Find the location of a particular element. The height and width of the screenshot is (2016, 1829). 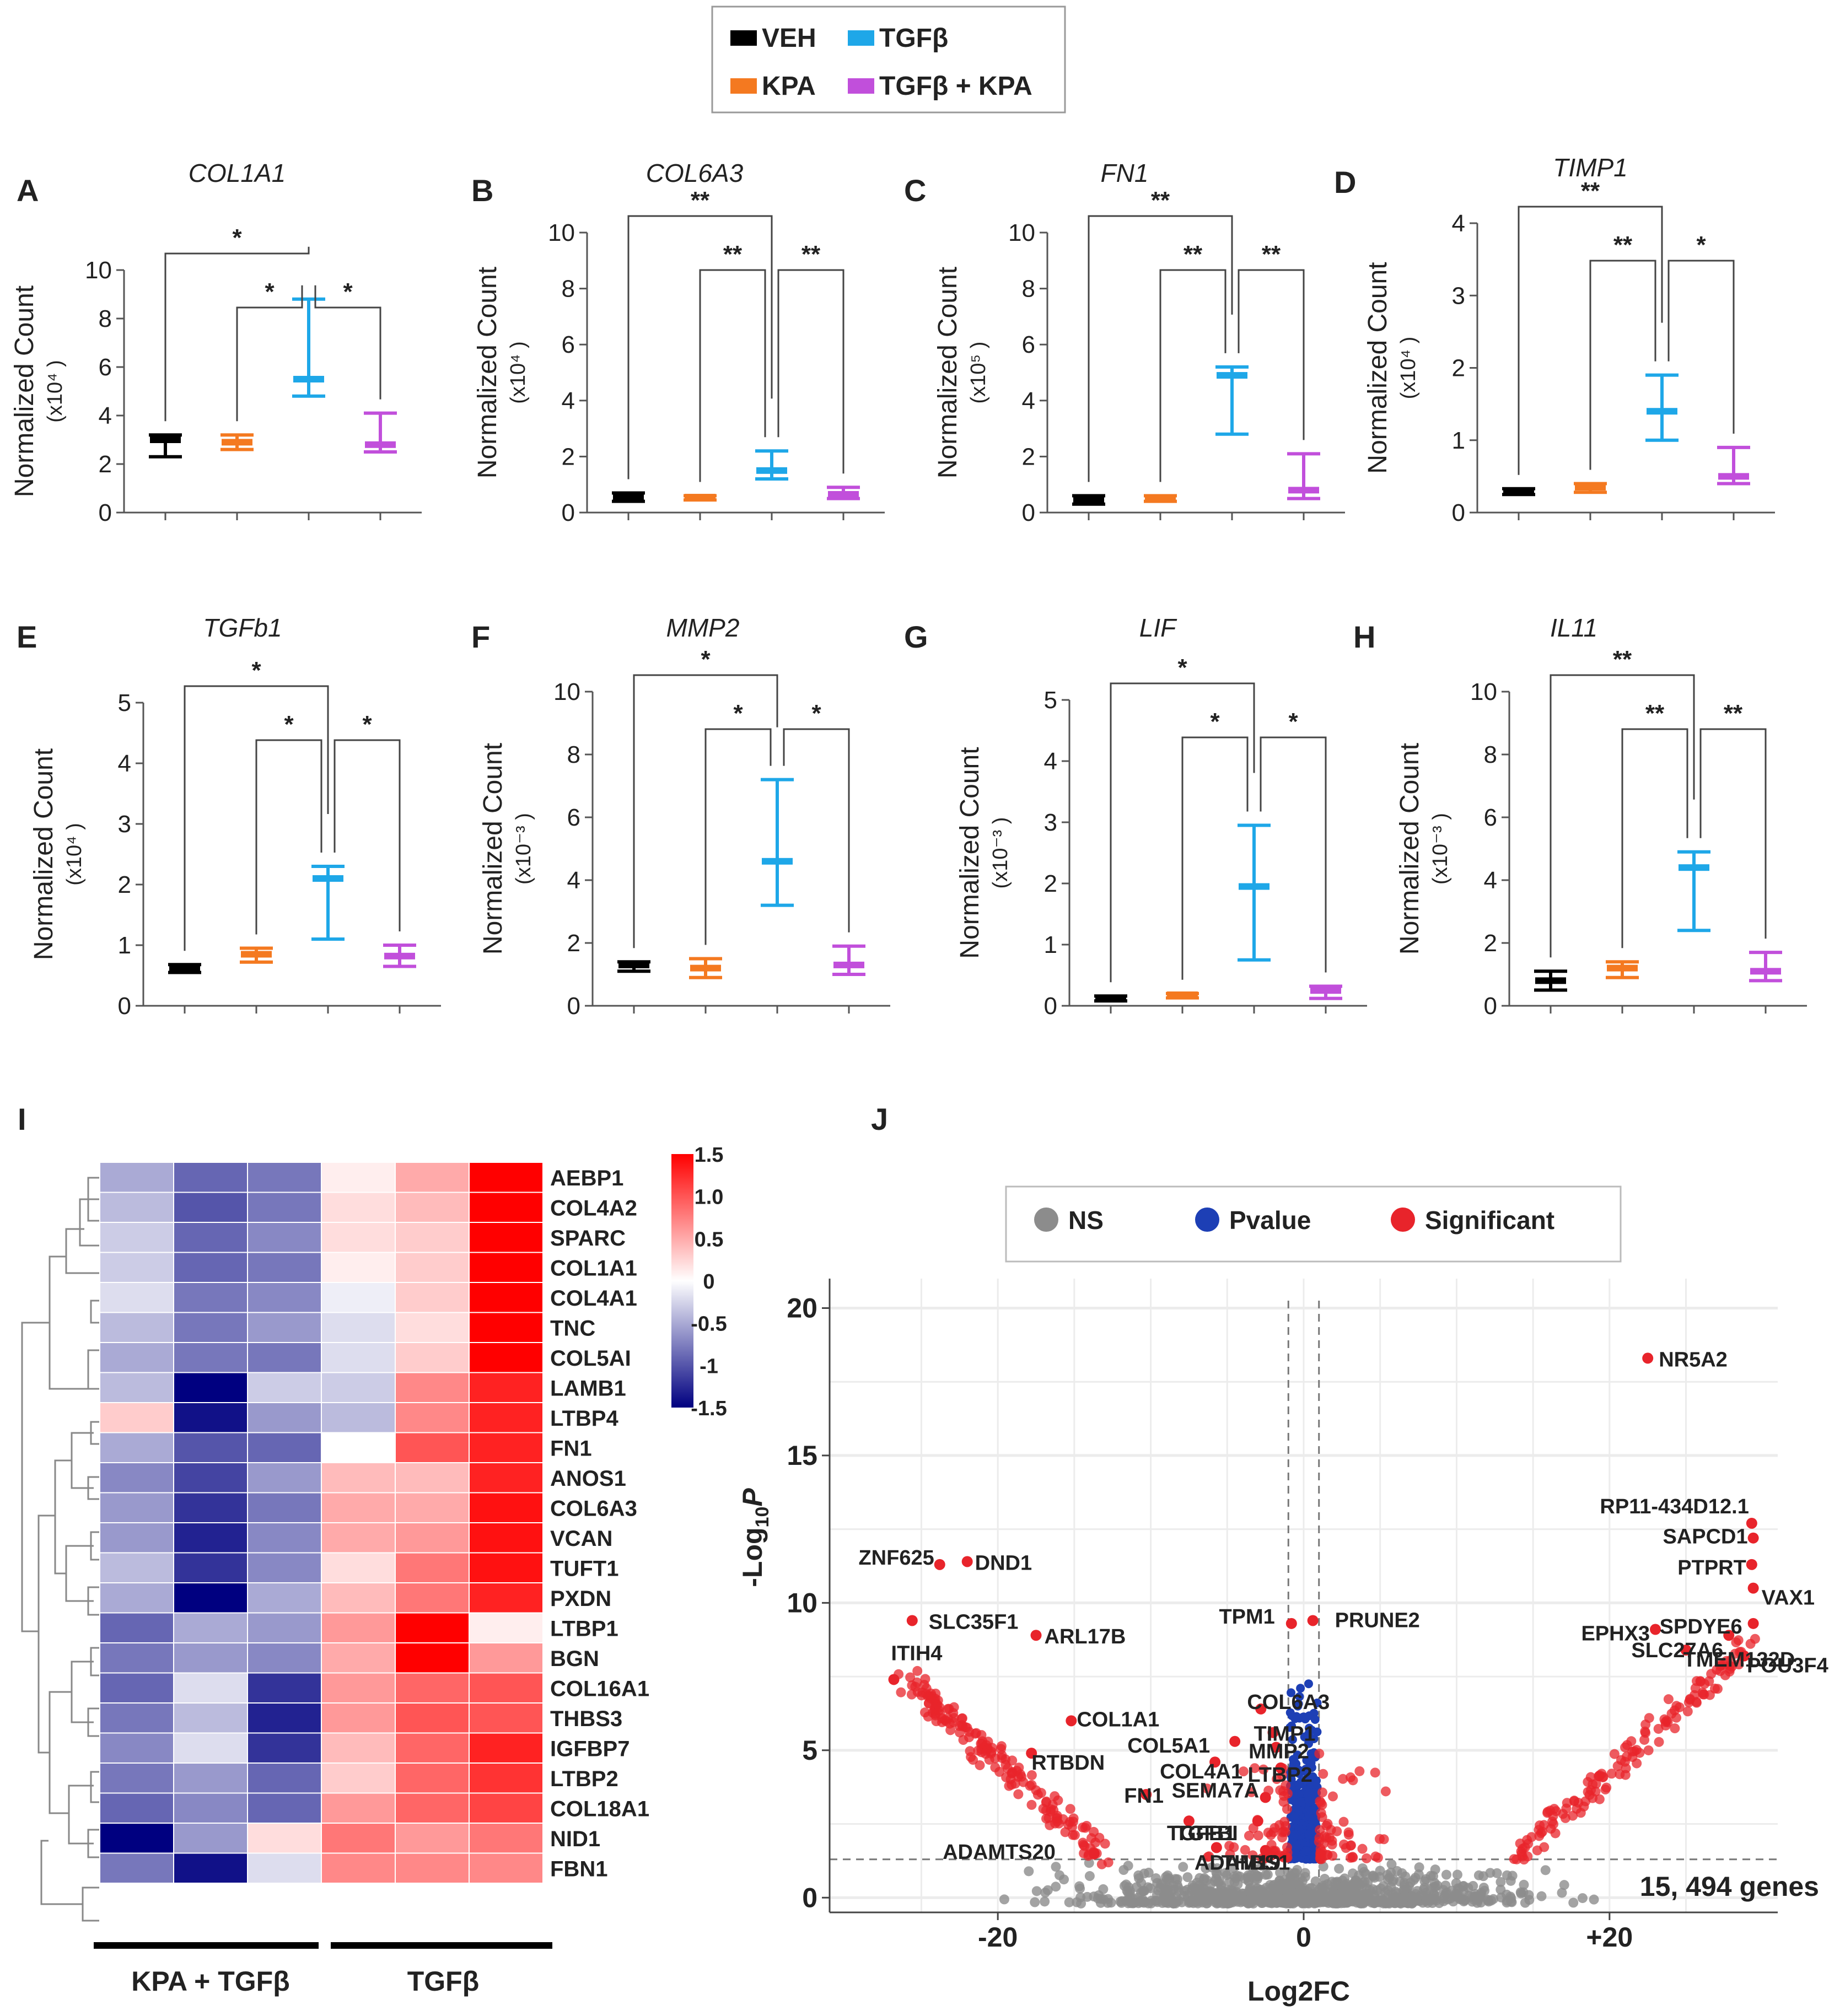

volcano-x-tick-label: 0 is located at coordinates (1303, 1938).